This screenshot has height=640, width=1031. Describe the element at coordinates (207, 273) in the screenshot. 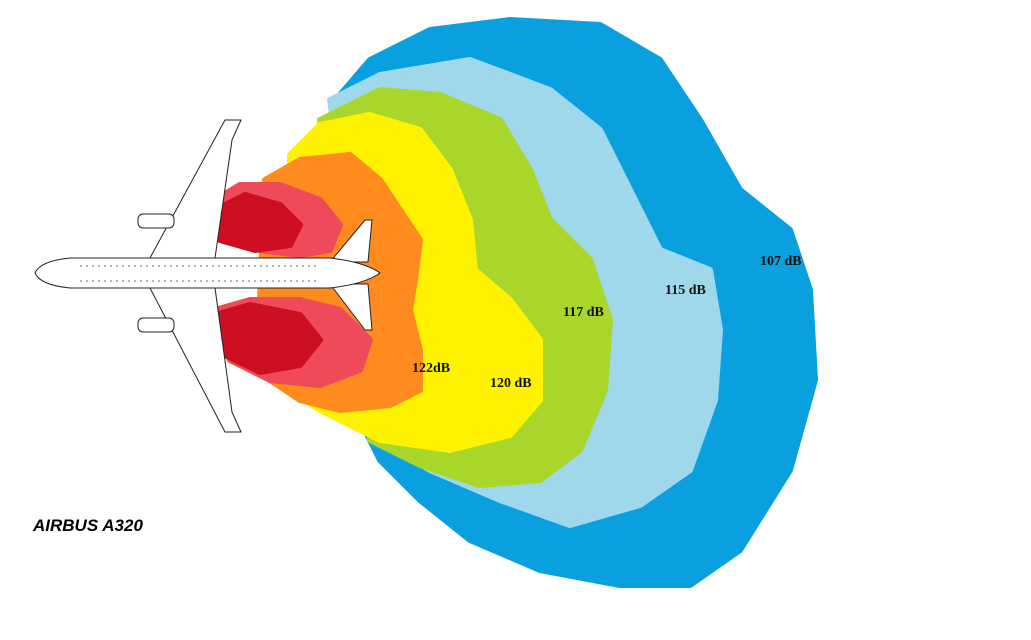

I see `fuselage` at that location.